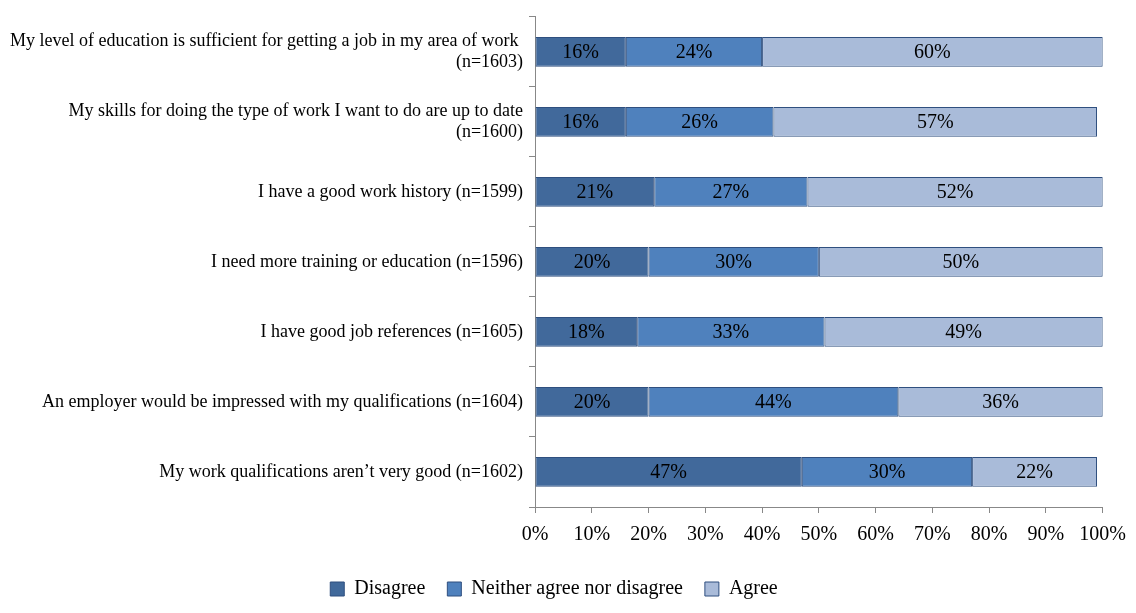 This screenshot has height=613, width=1136. Describe the element at coordinates (875, 533) in the screenshot. I see `x-tick-label: 60%` at that location.